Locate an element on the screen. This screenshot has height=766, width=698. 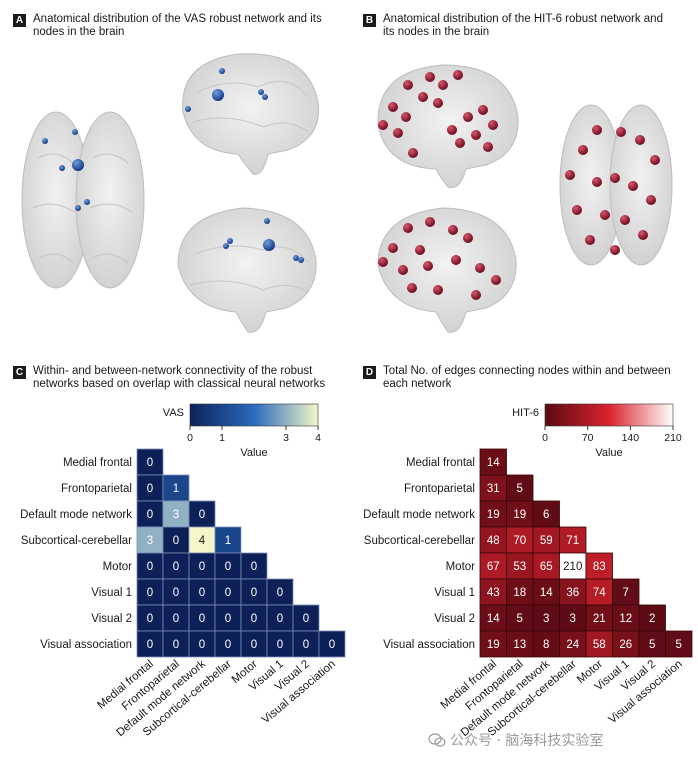
brain-axial-view-hit6 is located at coordinates (616, 185).